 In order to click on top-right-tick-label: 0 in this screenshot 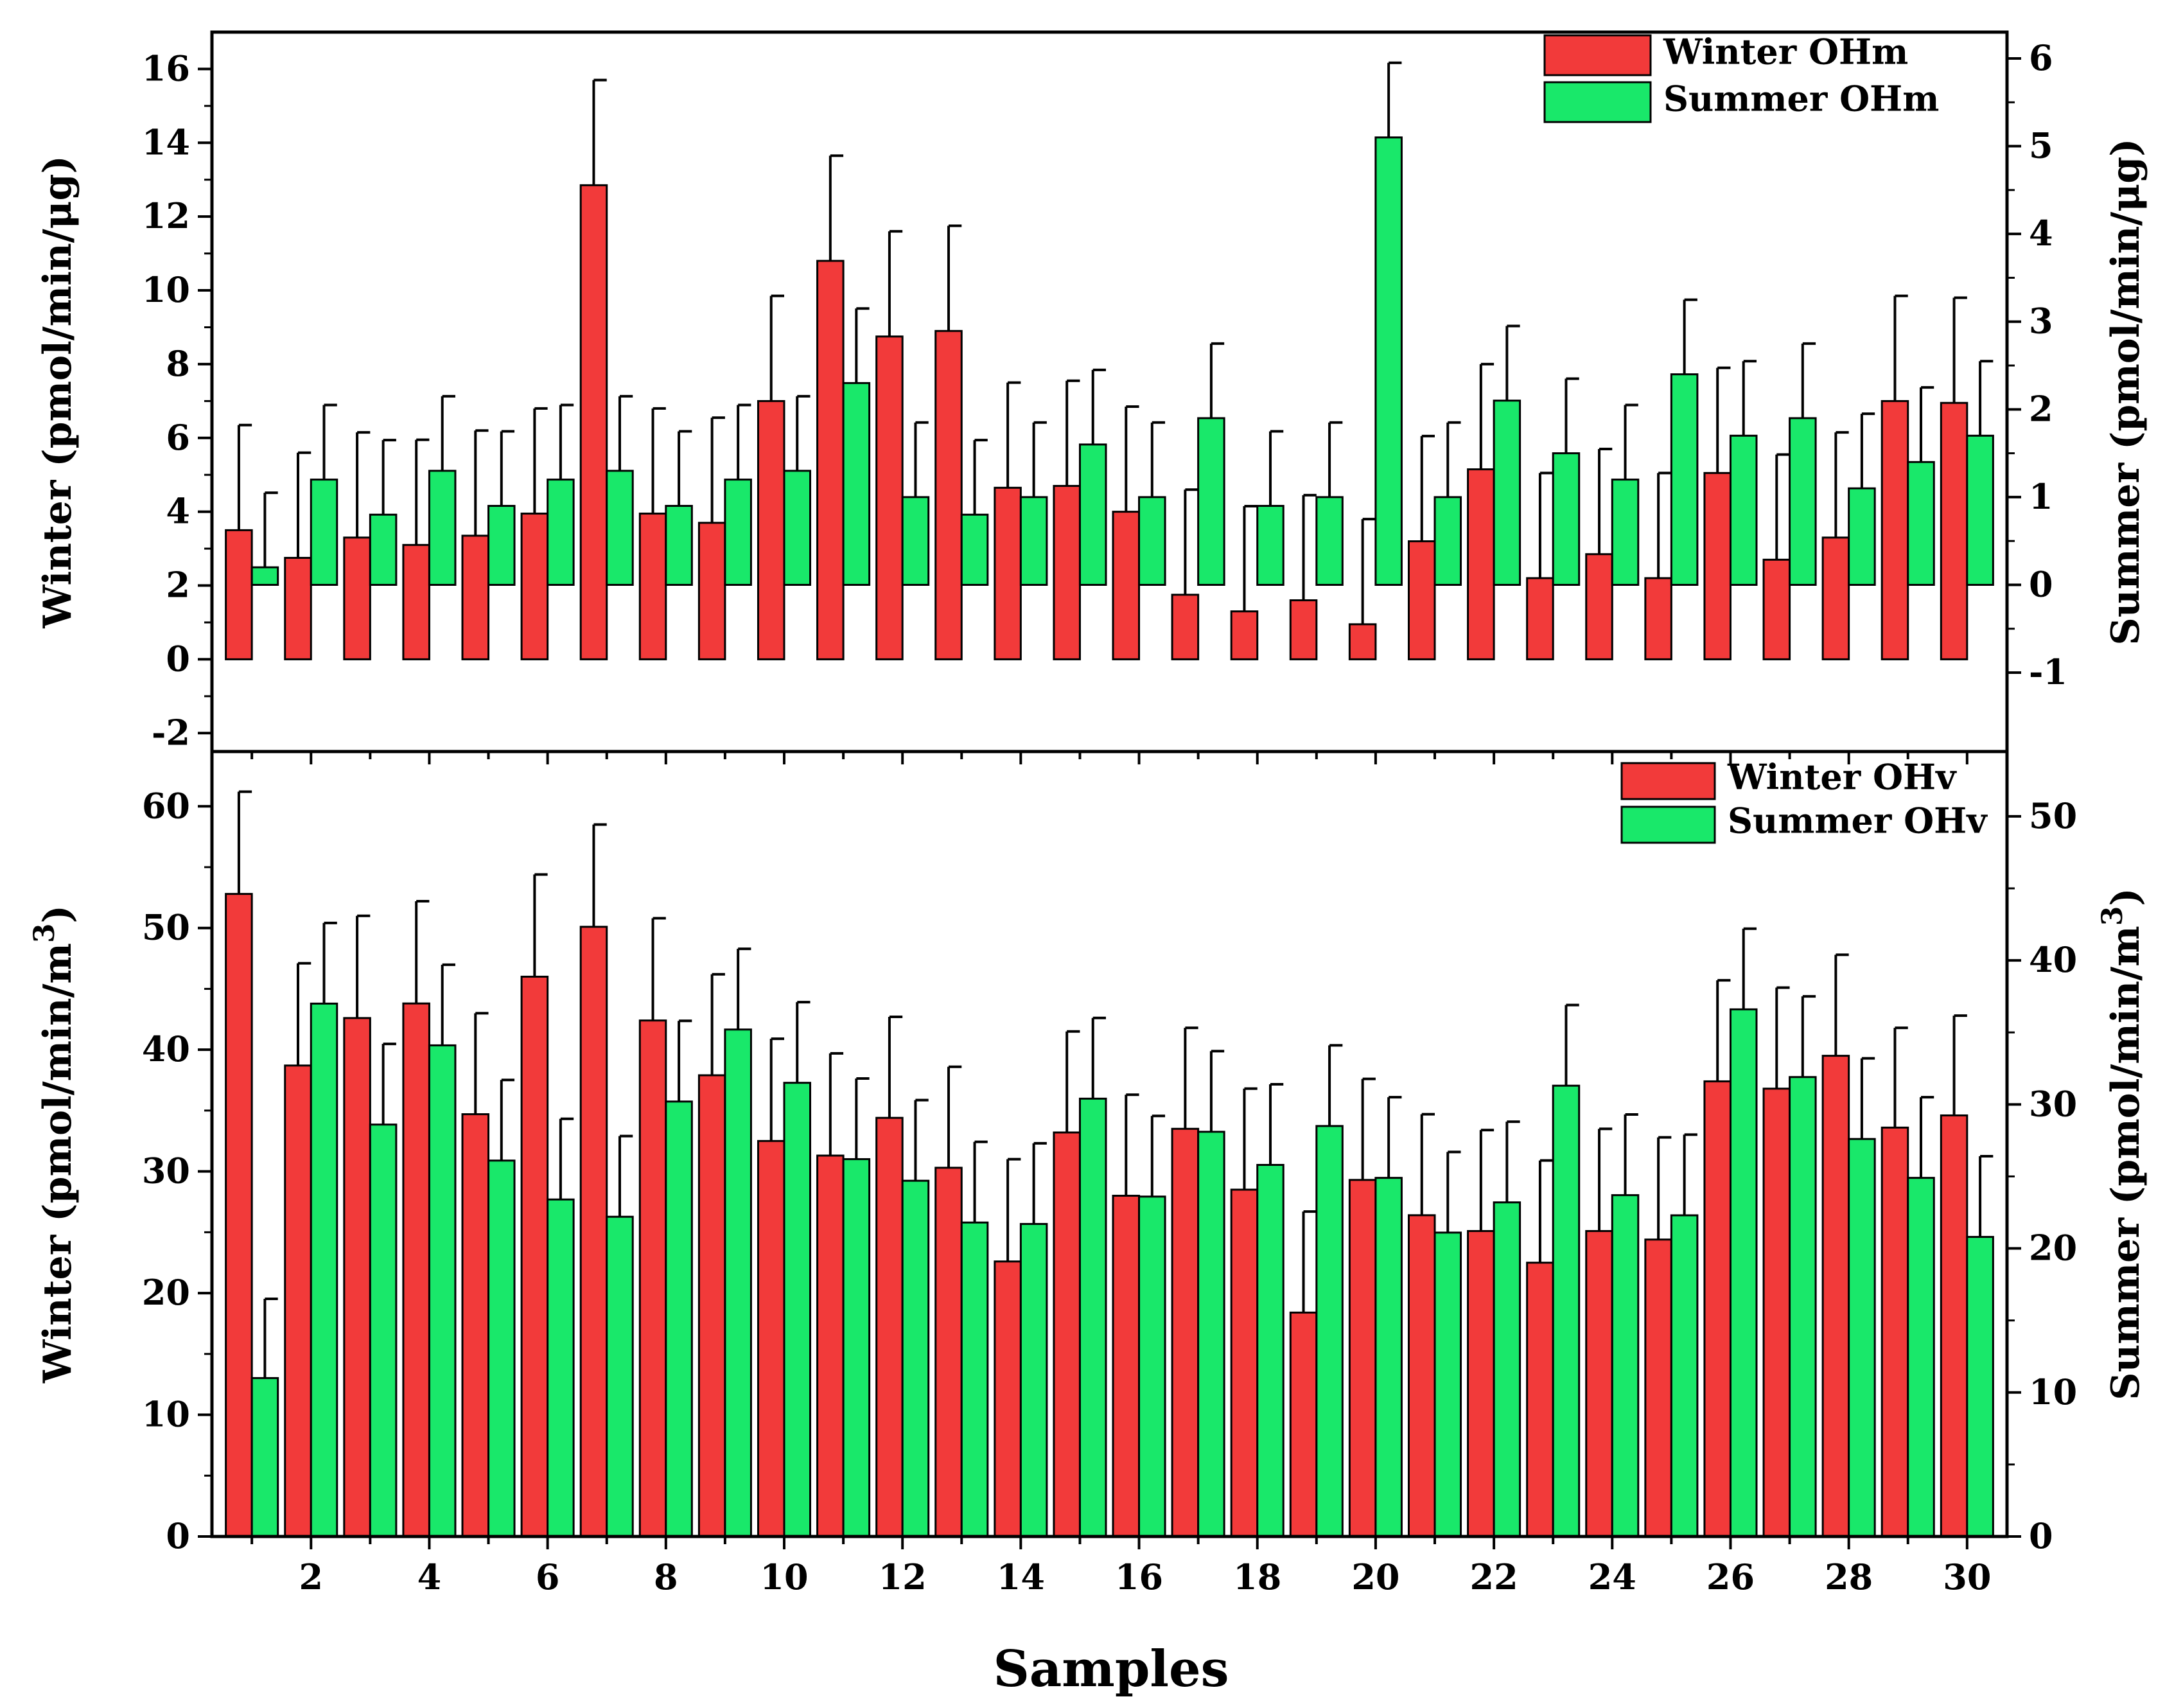, I will do `click(2041, 583)`.